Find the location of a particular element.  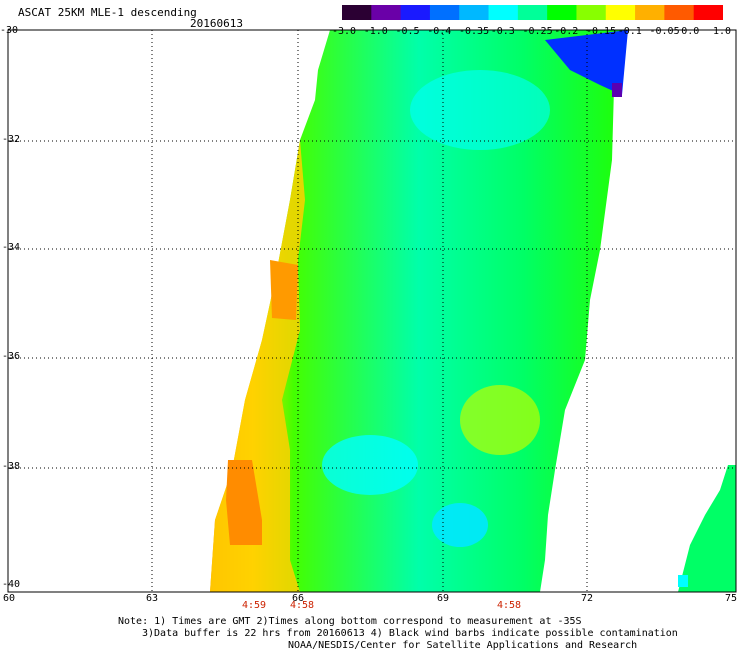

lon-label: 63 is located at coordinates (152, 598).